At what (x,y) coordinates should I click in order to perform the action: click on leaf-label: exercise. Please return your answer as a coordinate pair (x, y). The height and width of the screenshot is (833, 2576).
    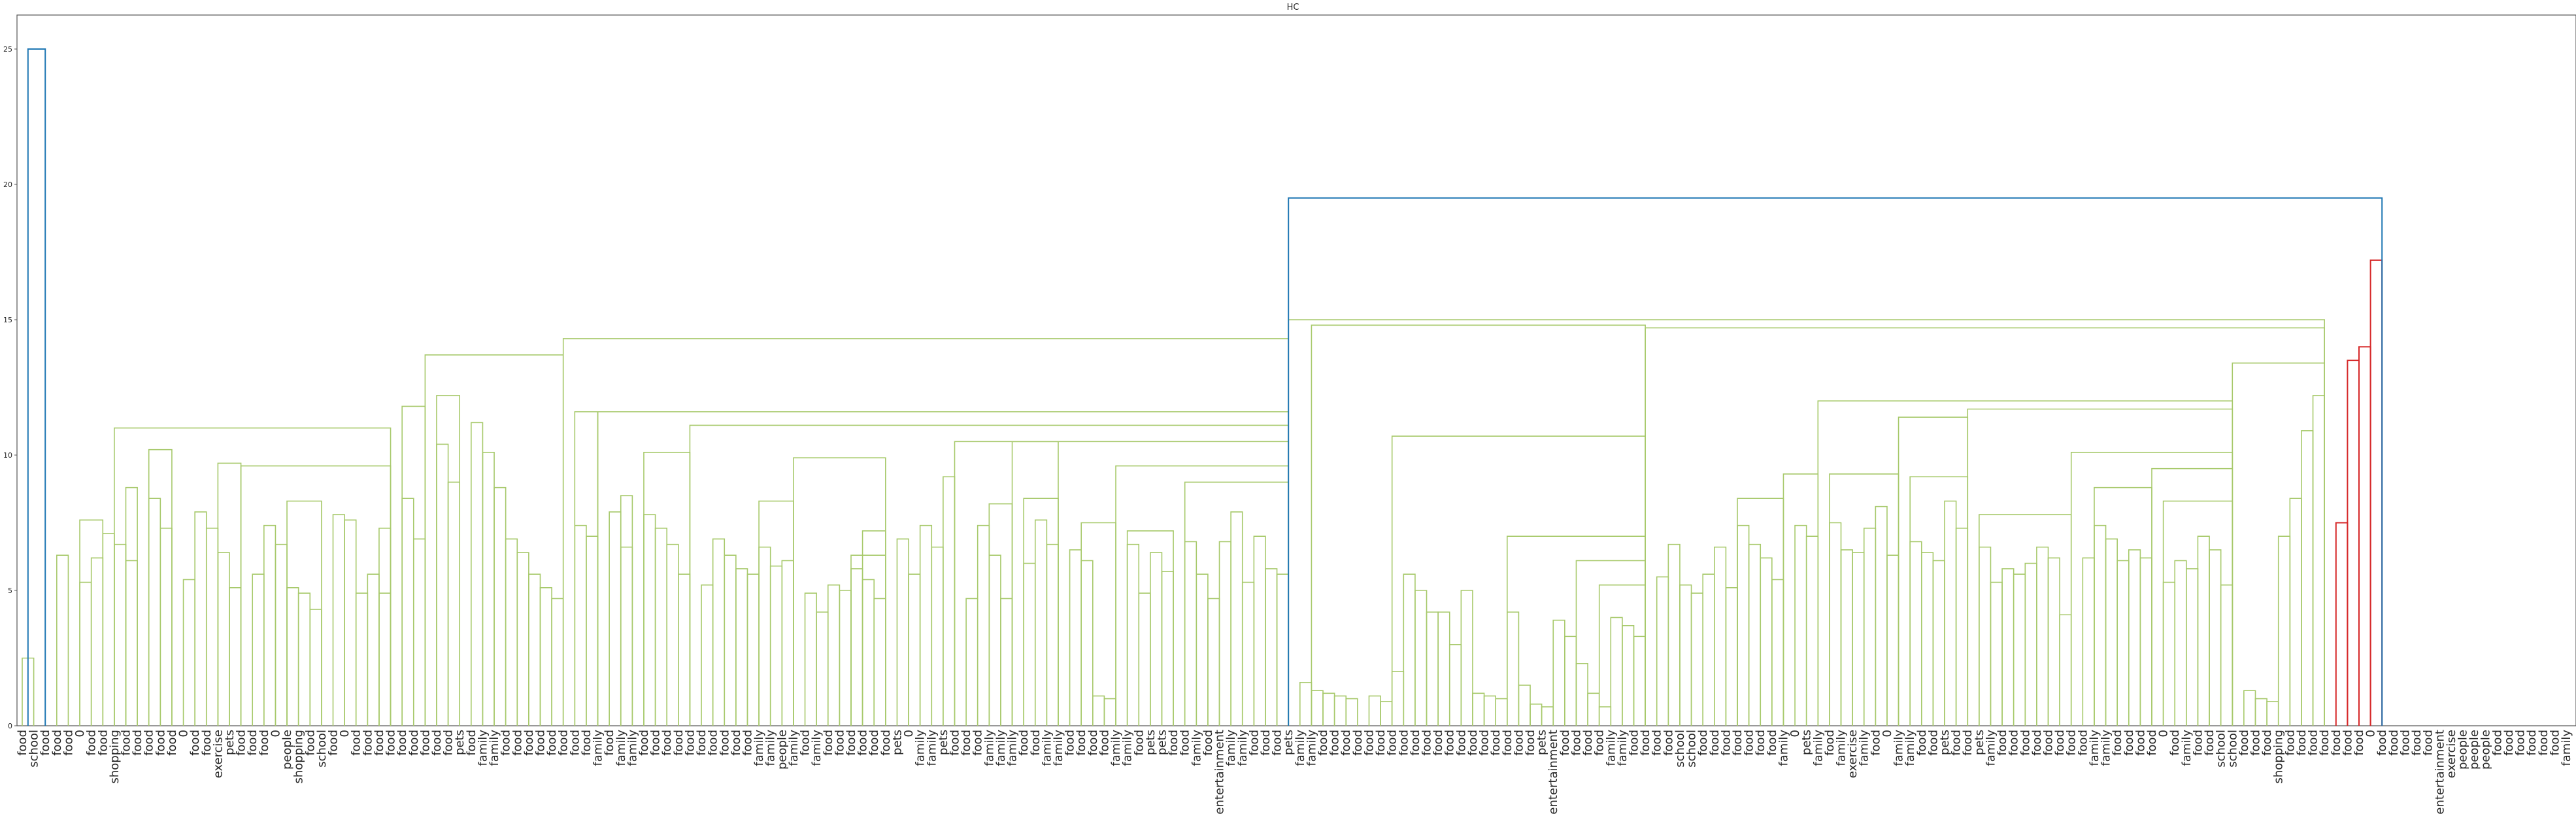
    Looking at the image, I should click on (2452, 754).